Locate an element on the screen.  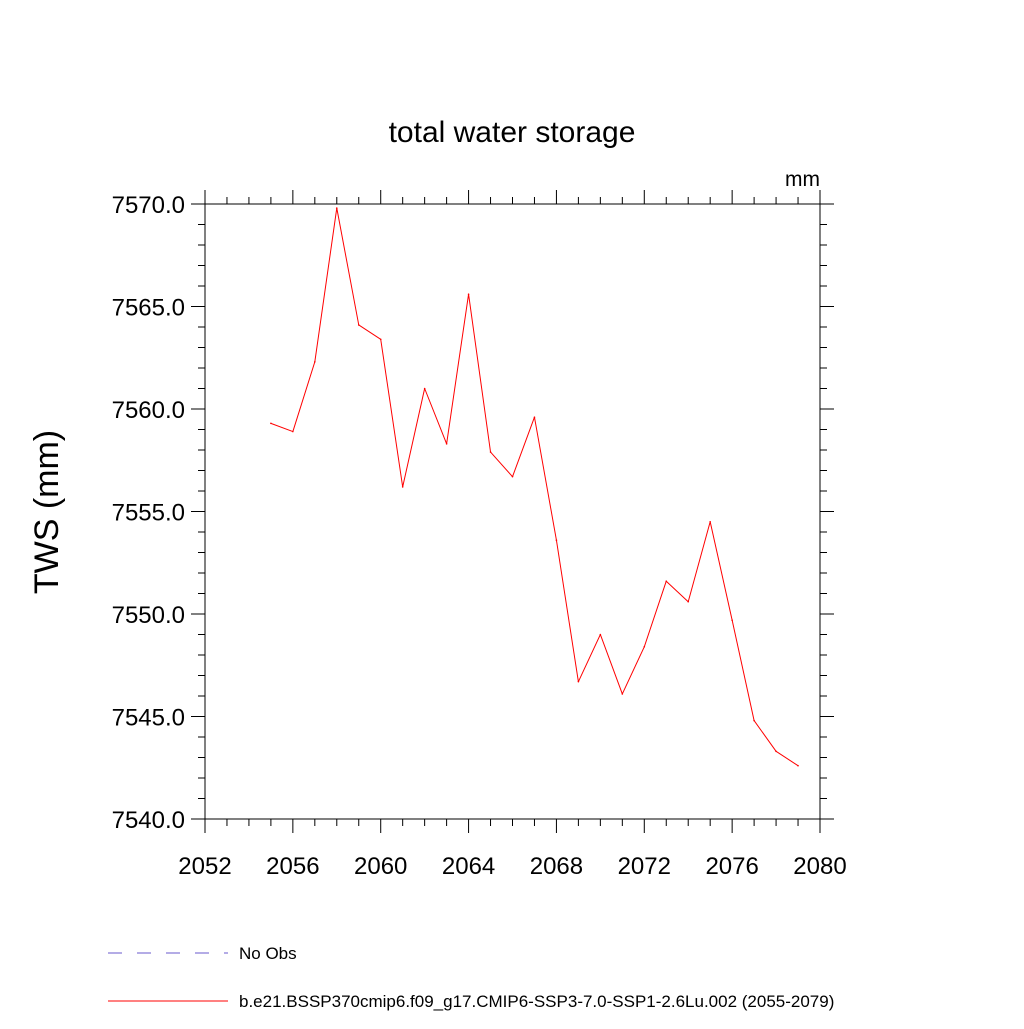
chart-title: total water storage is located at coordinates (512, 132).